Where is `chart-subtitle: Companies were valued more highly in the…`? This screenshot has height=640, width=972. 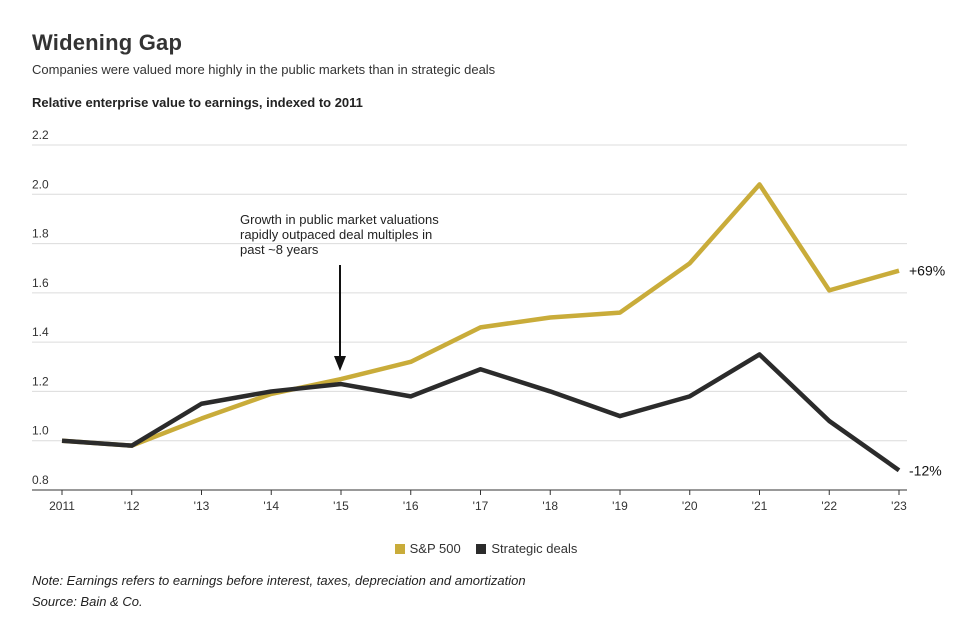 chart-subtitle: Companies were valued more highly in the… is located at coordinates (264, 69).